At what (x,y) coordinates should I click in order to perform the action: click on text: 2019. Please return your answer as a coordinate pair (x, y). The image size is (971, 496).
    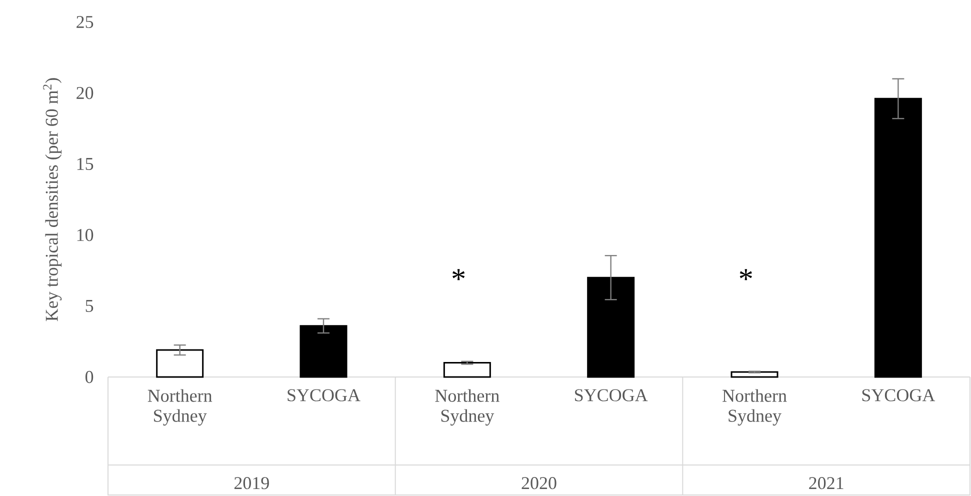
    Looking at the image, I should click on (251, 483).